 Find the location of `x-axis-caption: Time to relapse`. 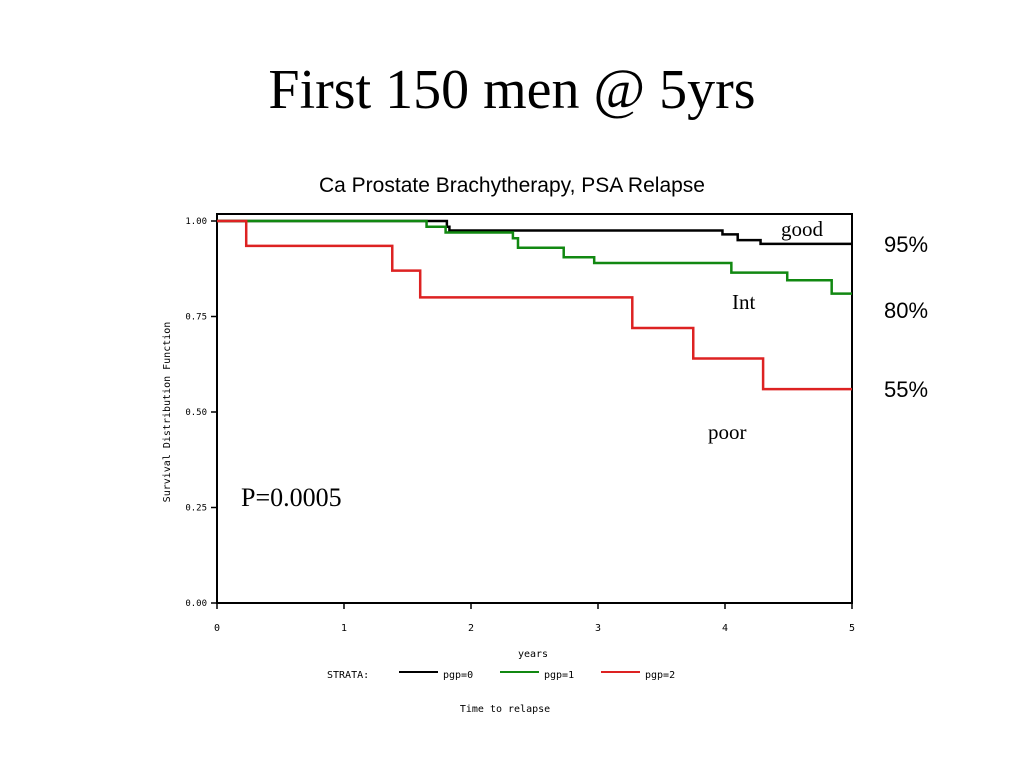

x-axis-caption: Time to relapse is located at coordinates (505, 709).